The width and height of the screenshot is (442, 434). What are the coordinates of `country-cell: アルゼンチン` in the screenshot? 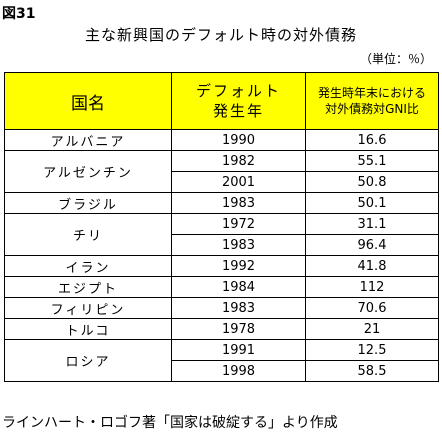 It's located at (88, 171).